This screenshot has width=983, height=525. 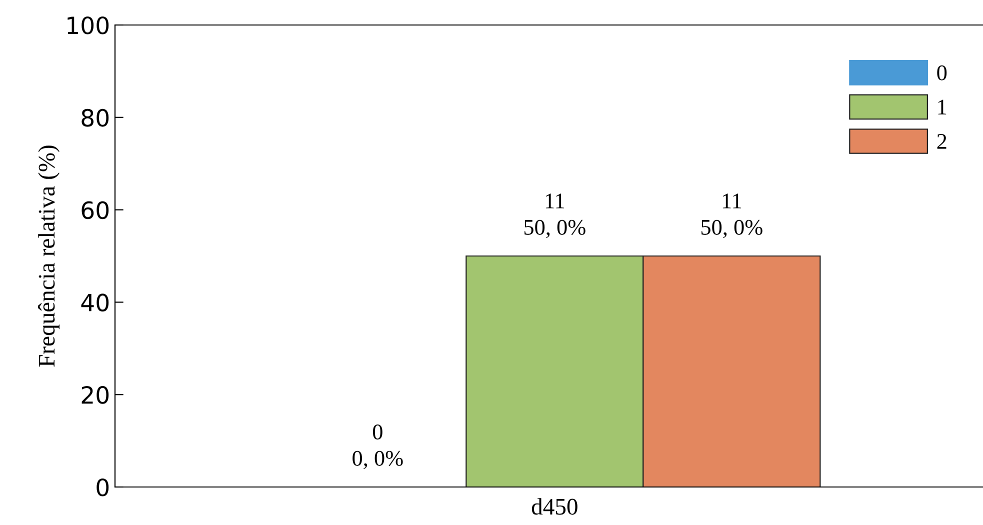 What do you see at coordinates (377, 447) in the screenshot?
I see `data-label: 0 0, 0%` at bounding box center [377, 447].